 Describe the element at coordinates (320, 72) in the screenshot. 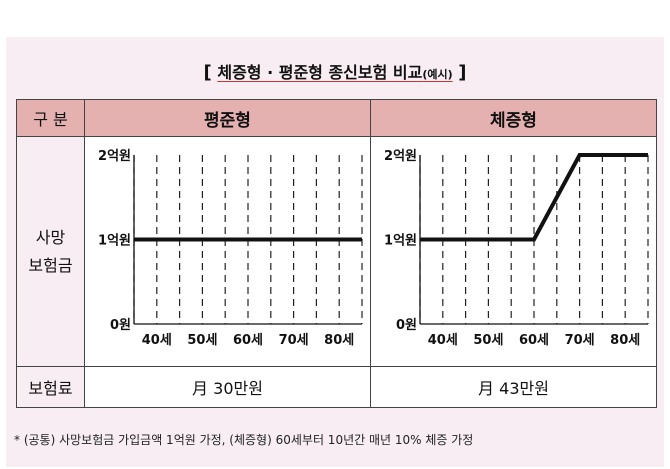

I see `title-main: 체증형 · 평준형 종신보험 비교` at that location.